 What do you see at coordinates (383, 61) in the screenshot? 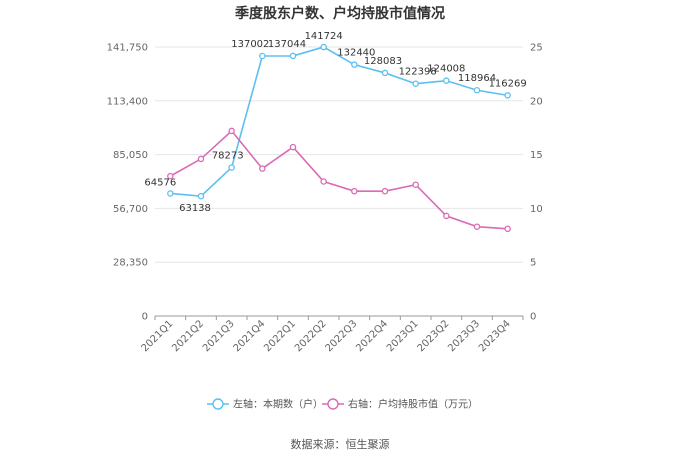
I see `data-label: 128083` at bounding box center [383, 61].